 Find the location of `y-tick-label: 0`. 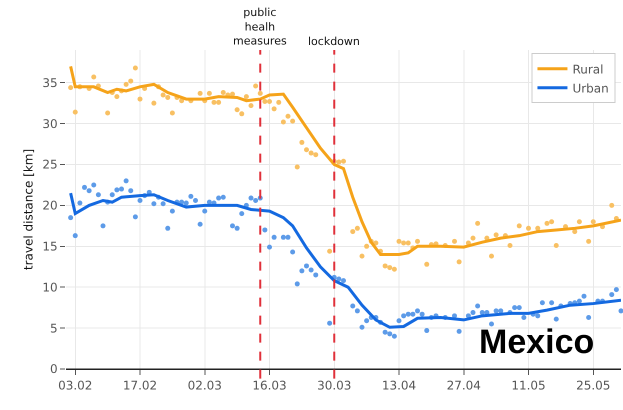

y-tick-label: 0 is located at coordinates (54, 369).